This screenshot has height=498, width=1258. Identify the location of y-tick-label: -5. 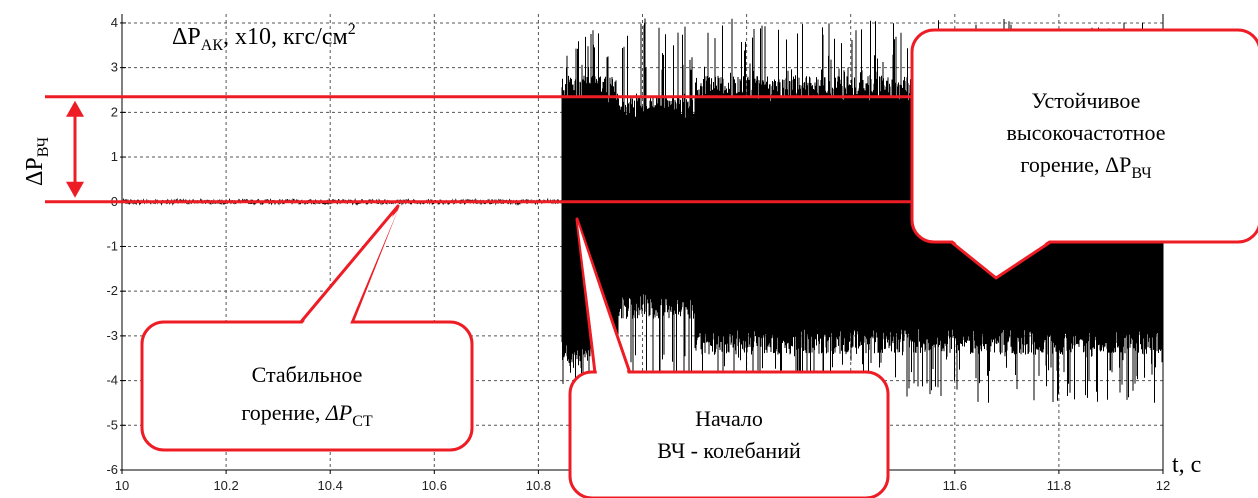
(112, 424).